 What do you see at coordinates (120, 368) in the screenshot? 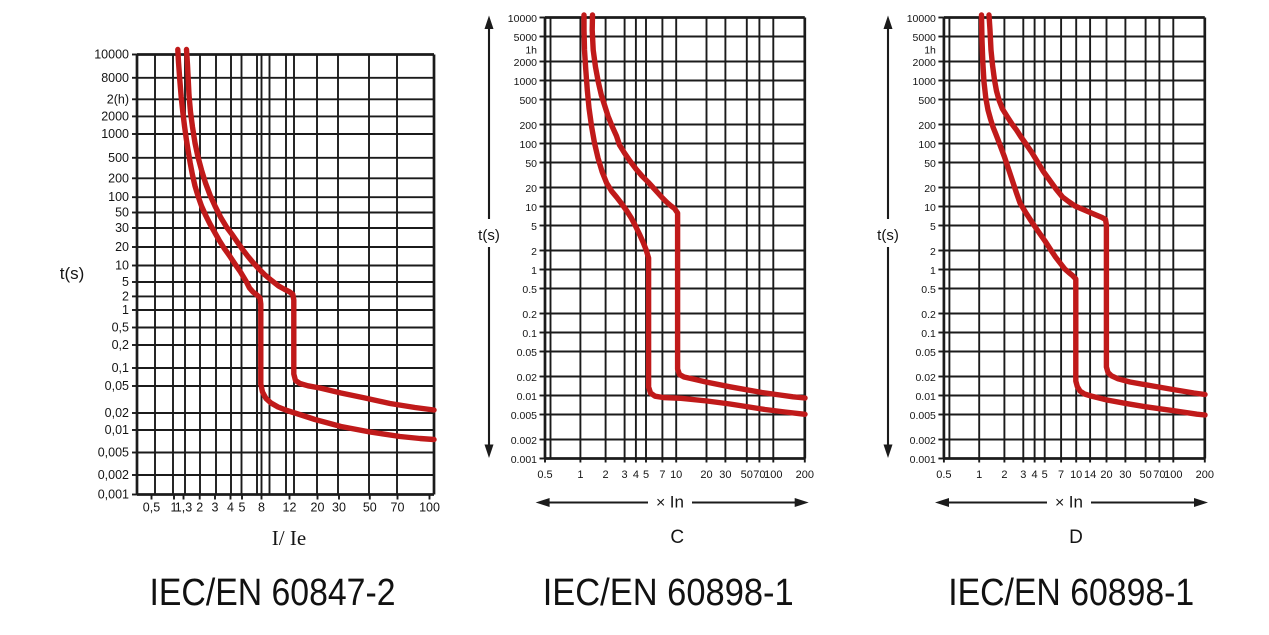
I see `svg-text: 0,1` at bounding box center [120, 368].